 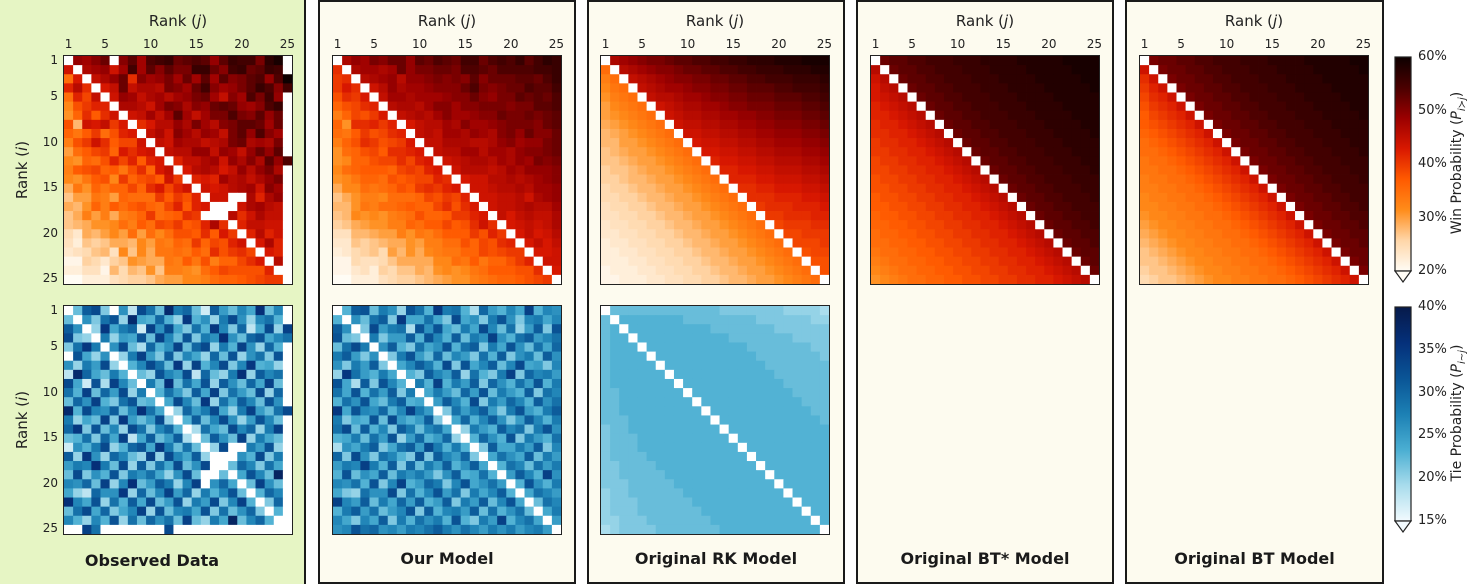 What do you see at coordinates (54, 59) in the screenshot?
I see `y-tick-label: 1` at bounding box center [54, 59].